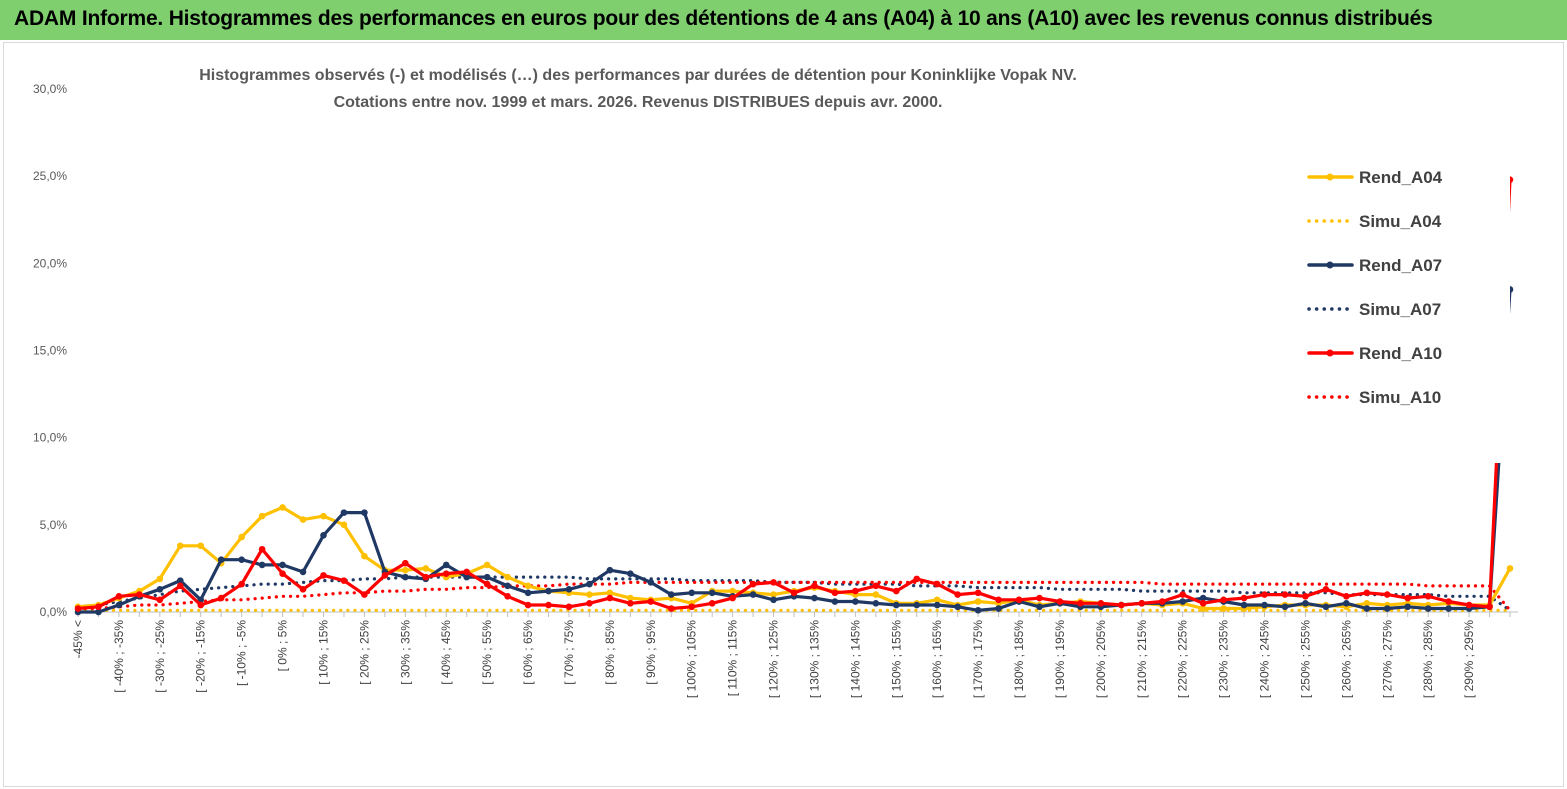 The width and height of the screenshot is (1567, 789). What do you see at coordinates (283, 646) in the screenshot?
I see `x-tick-label: [ 0% ; 5%` at bounding box center [283, 646].